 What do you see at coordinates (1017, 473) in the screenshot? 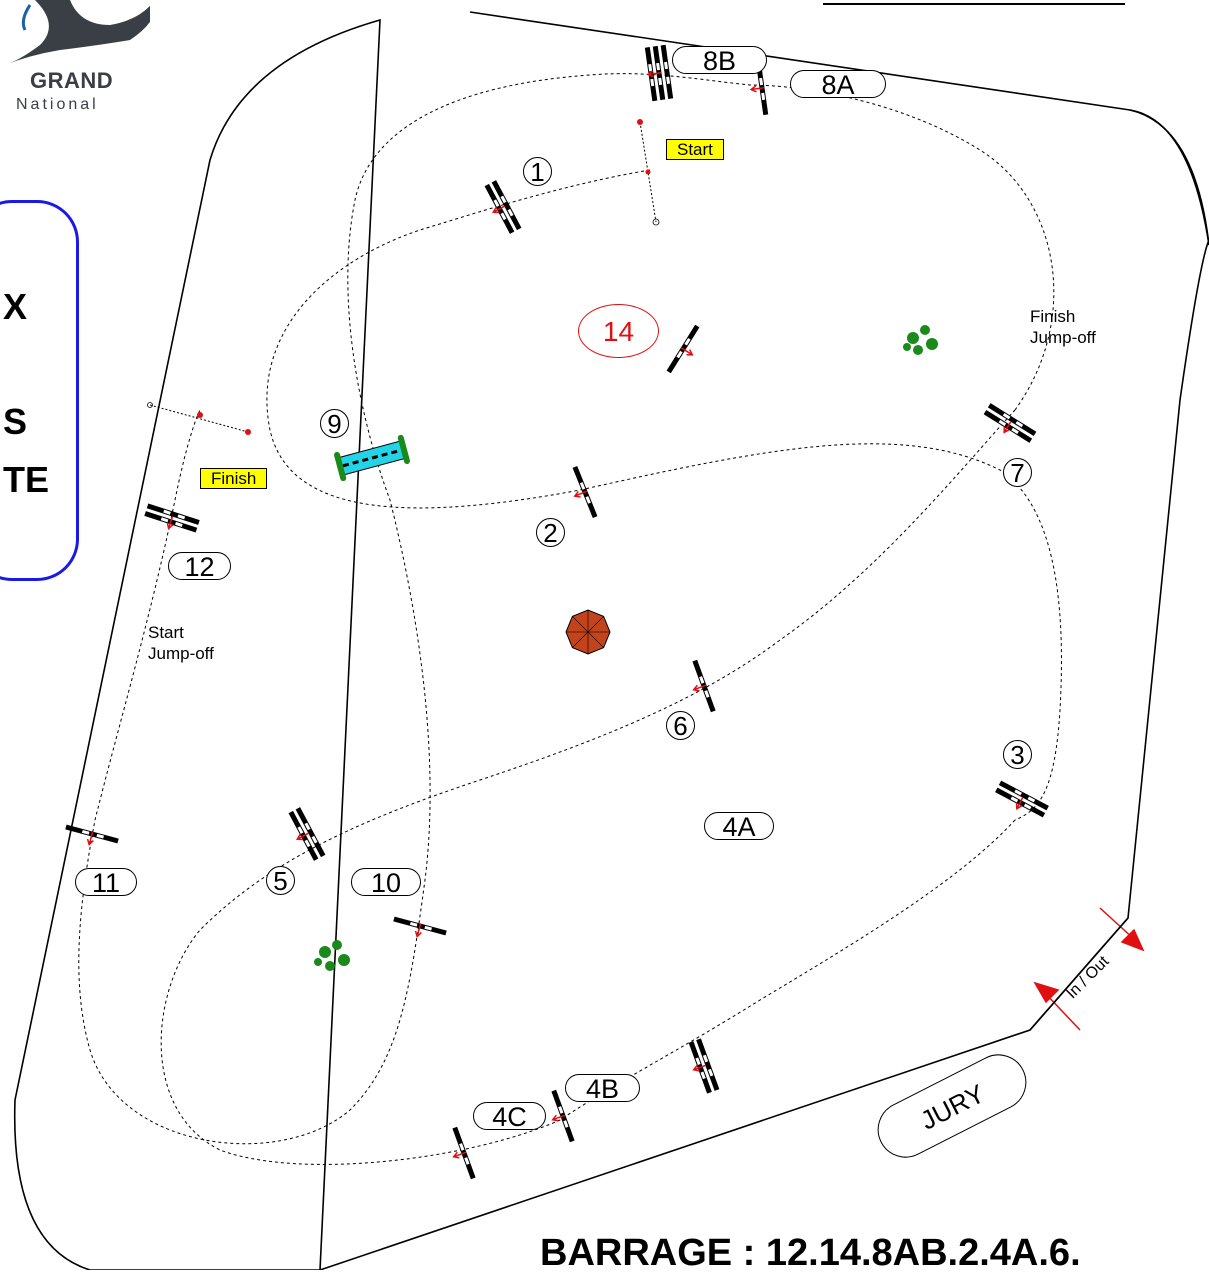
I see `obstacle-label-7: 7` at bounding box center [1017, 473].